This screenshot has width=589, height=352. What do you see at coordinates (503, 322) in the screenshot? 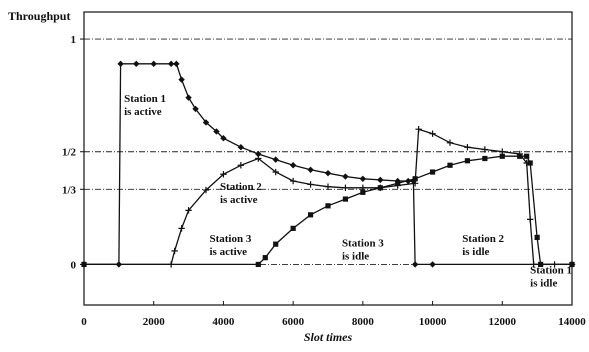
I see `x-tick-label-6: 12000` at bounding box center [503, 322].